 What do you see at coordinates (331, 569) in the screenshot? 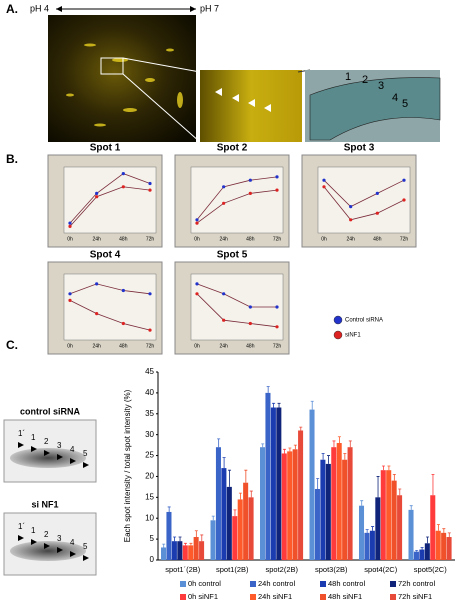
I see `x-tick-label: spot3(2B)` at bounding box center [331, 569].